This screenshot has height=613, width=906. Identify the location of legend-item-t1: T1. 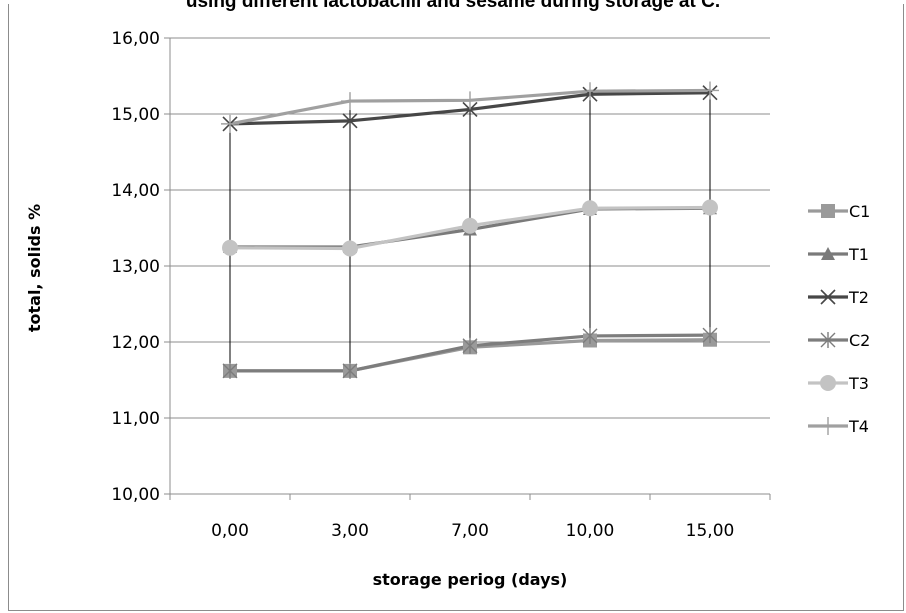
(838, 254).